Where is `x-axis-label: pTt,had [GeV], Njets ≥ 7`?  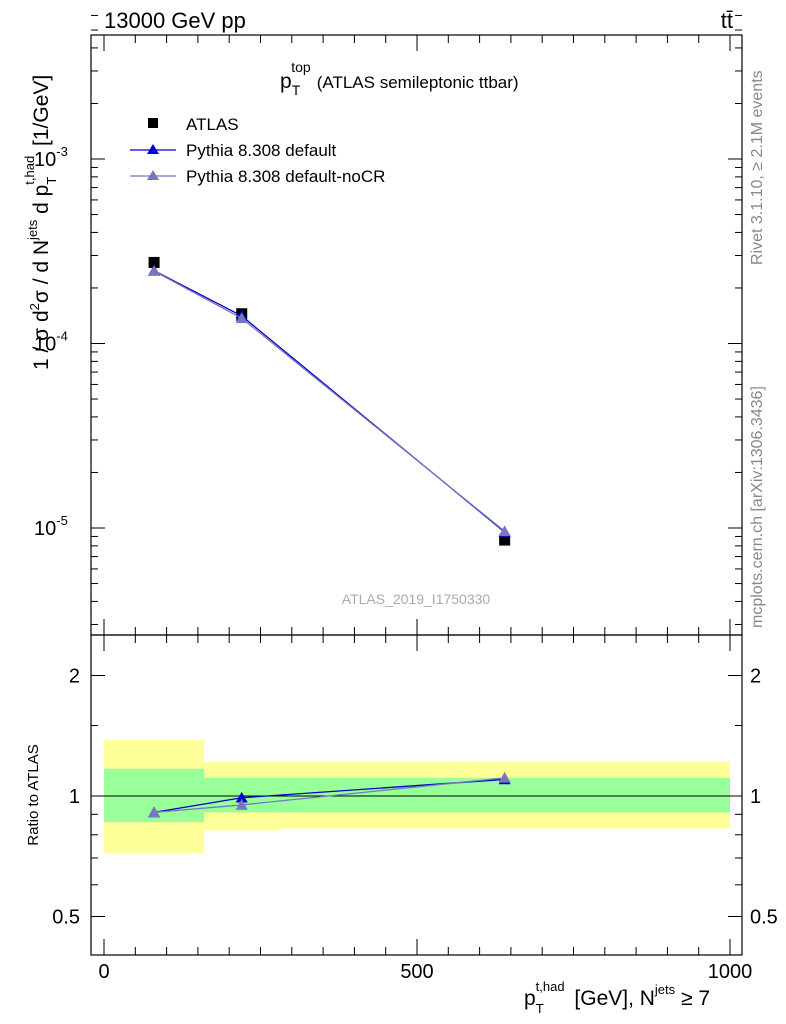 x-axis-label: pTt,had [GeV], Njets ≥ 7 is located at coordinates (617, 997).